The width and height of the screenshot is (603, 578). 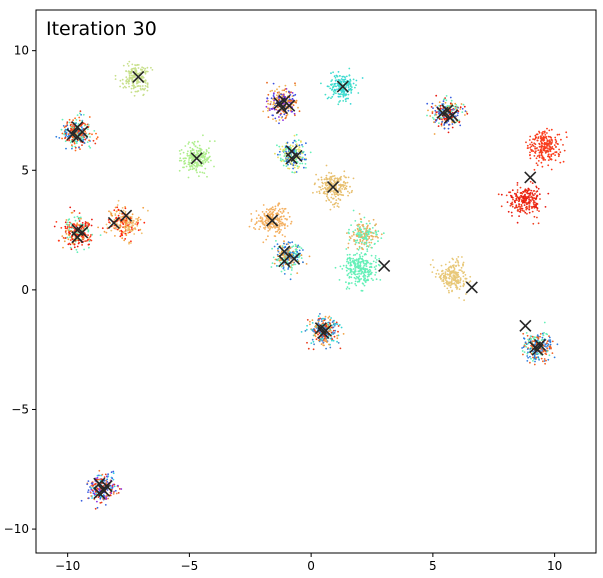 I want to click on x-tick-label: −5, so click(x=190, y=566).